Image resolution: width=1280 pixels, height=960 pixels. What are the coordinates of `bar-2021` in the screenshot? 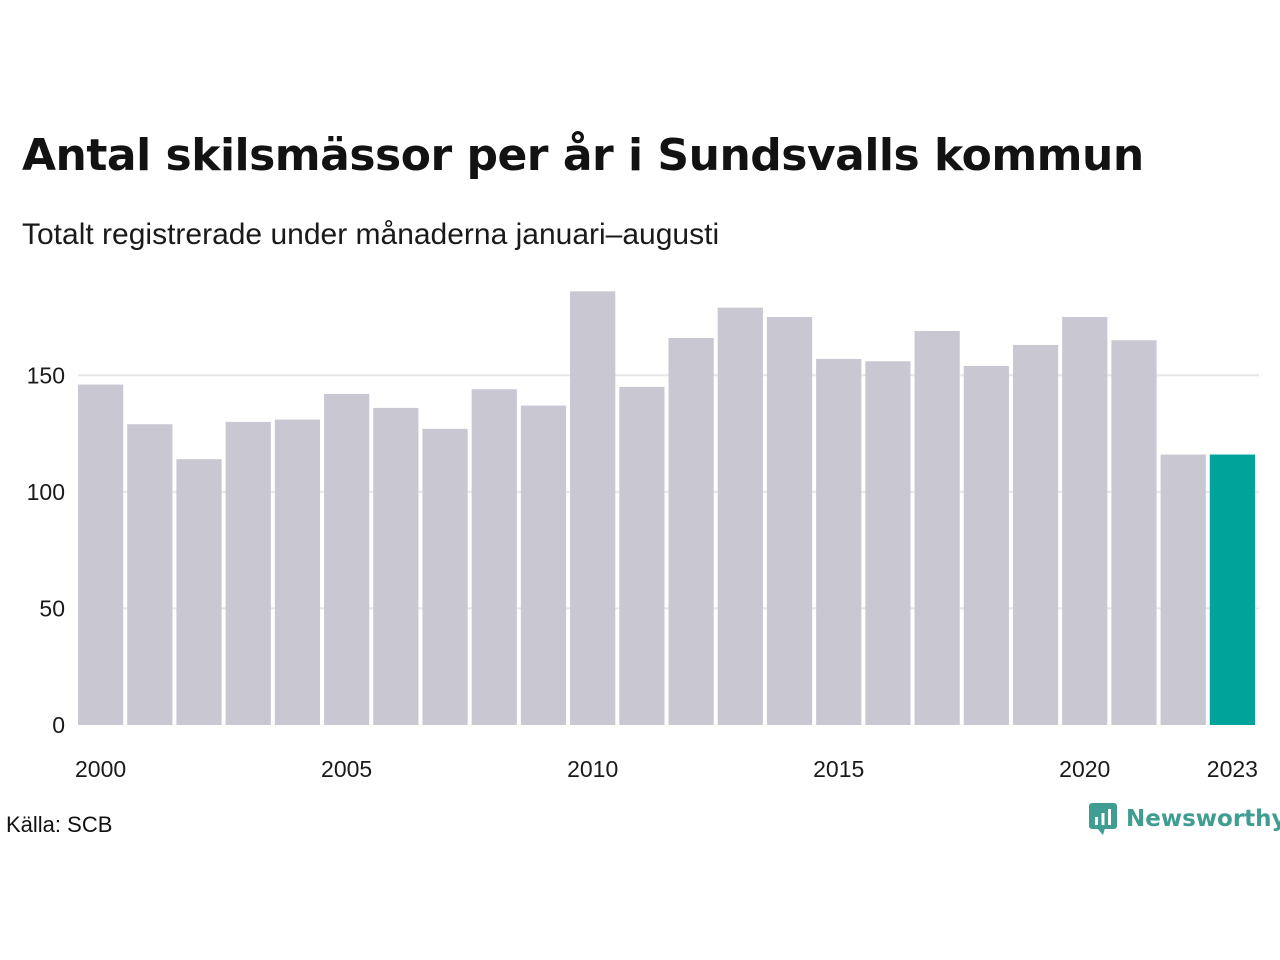 It's located at (1134, 532).